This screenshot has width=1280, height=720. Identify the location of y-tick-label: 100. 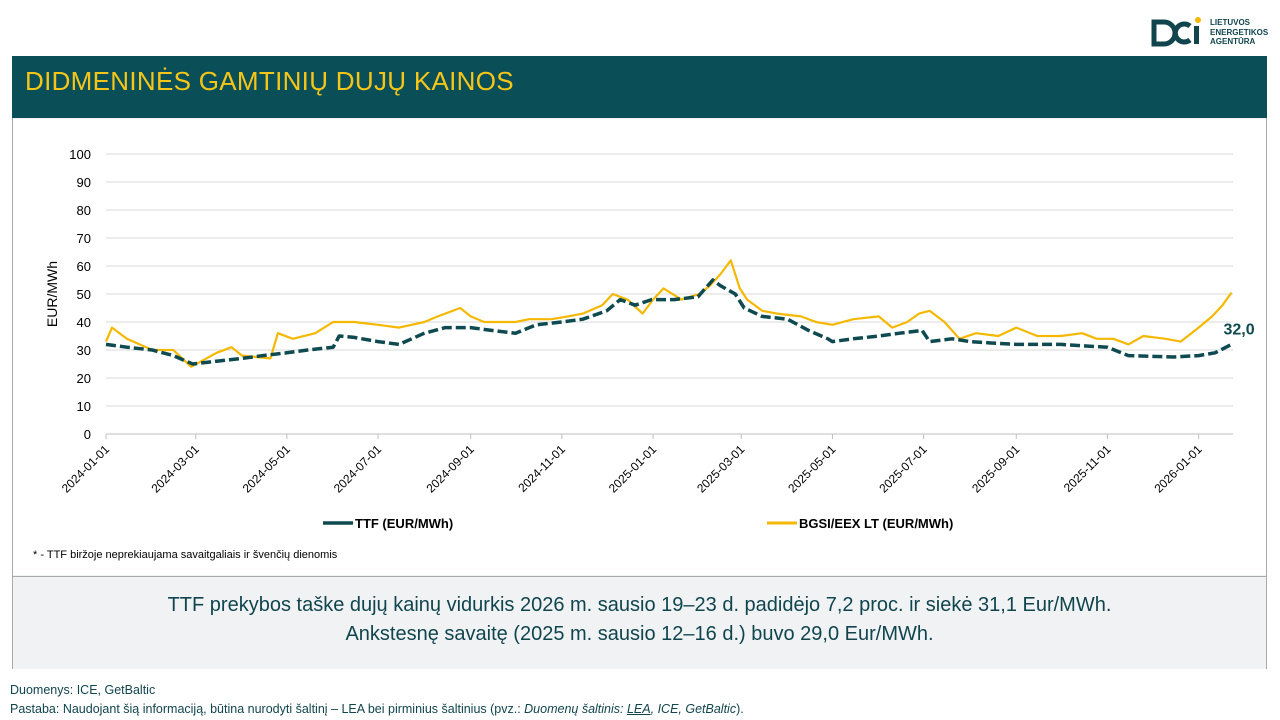
(80, 154).